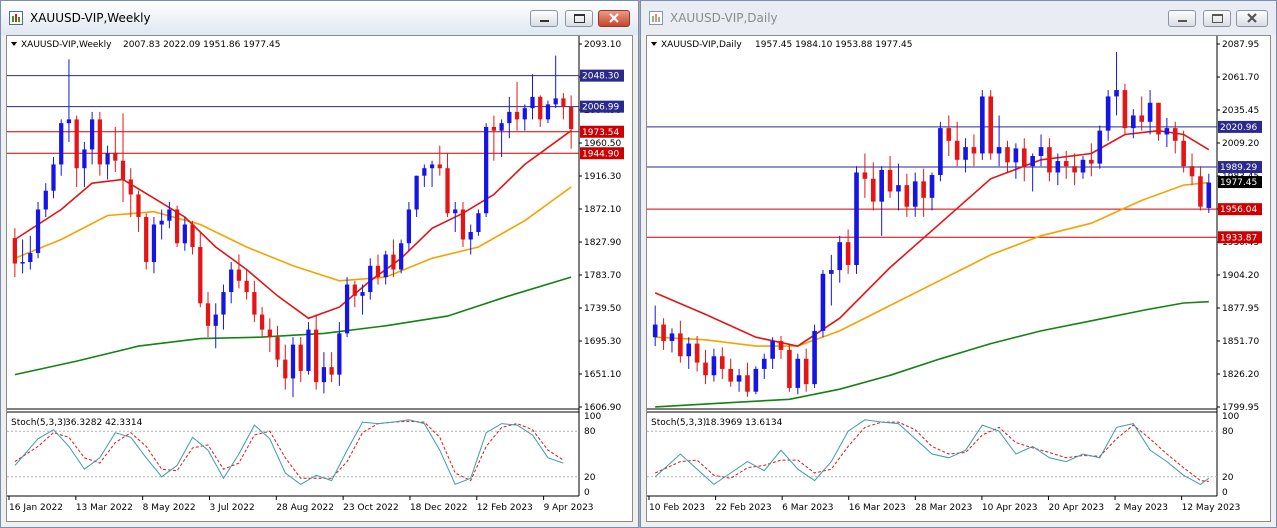 Image resolution: width=1277 pixels, height=528 pixels. I want to click on time-tick-label: 10 Feb 2023, so click(677, 508).